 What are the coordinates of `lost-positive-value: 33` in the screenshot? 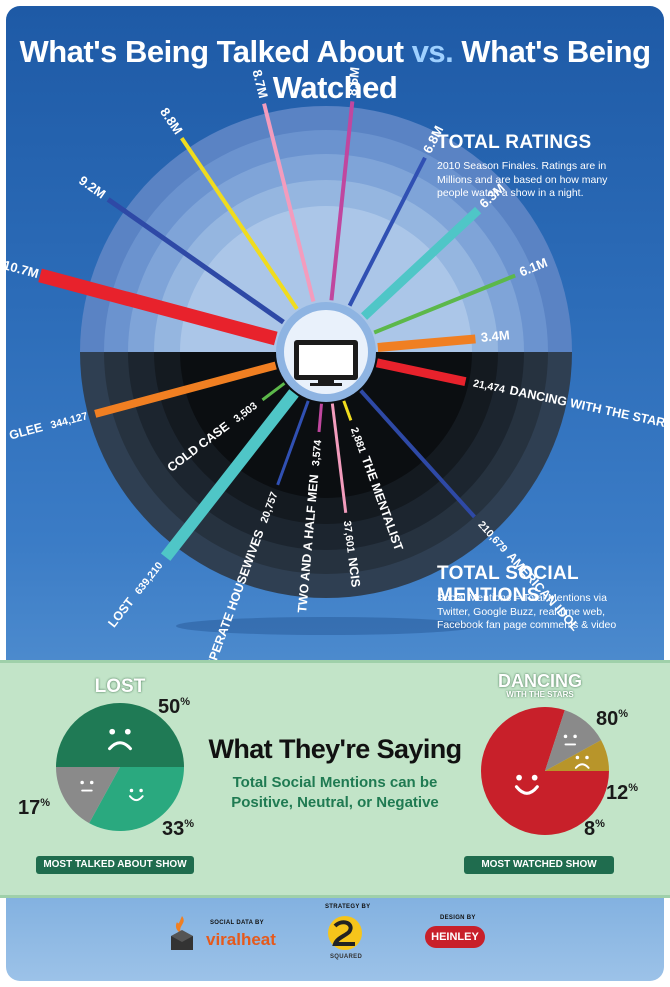 It's located at (173, 829).